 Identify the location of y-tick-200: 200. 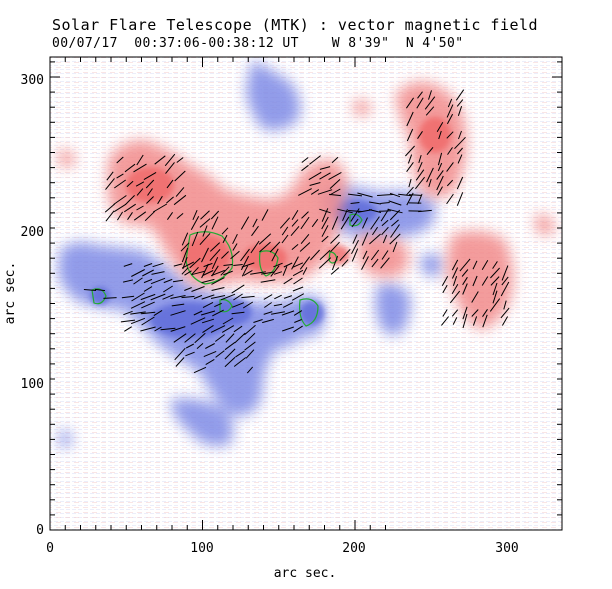
(32, 232).